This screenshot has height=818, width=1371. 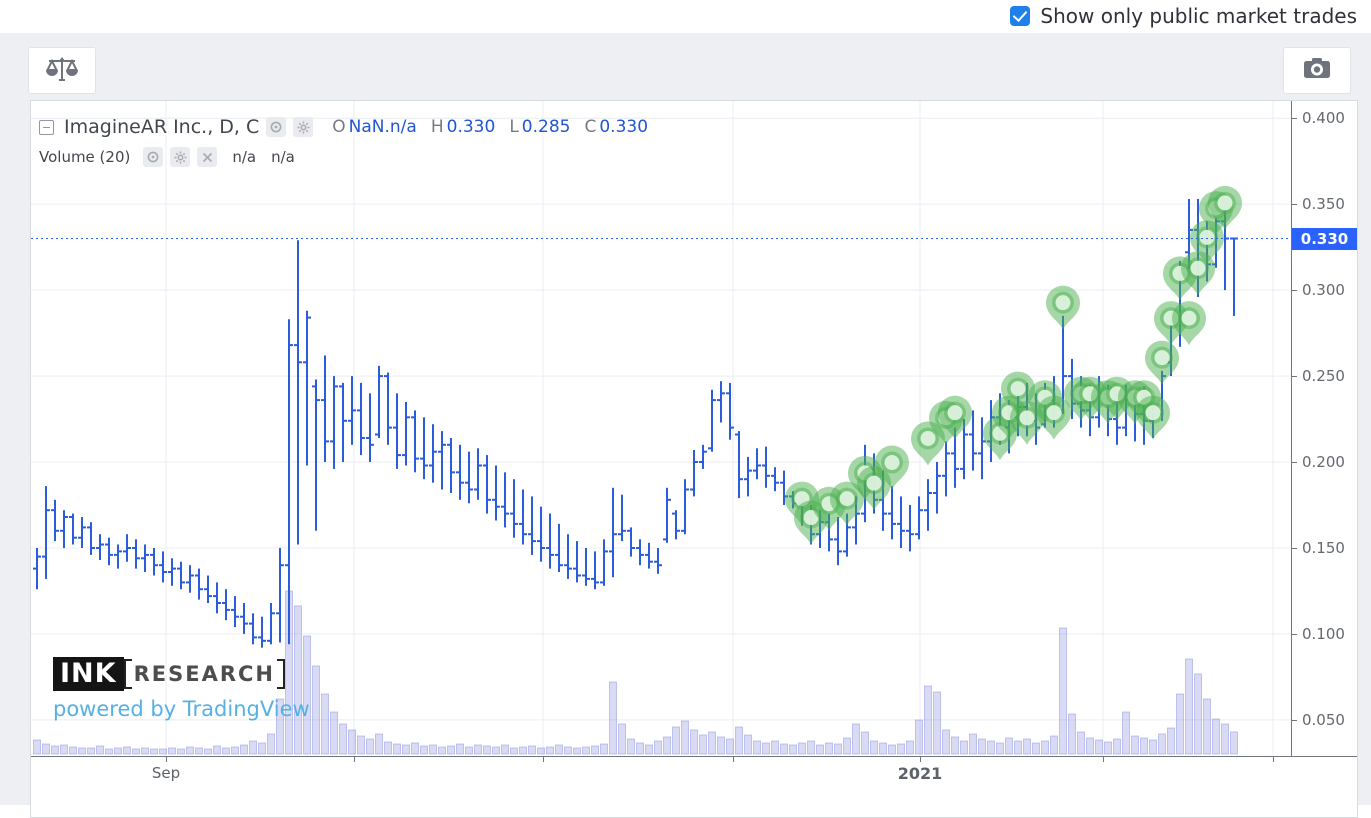 I want to click on collapse-icon, so click(x=46, y=127).